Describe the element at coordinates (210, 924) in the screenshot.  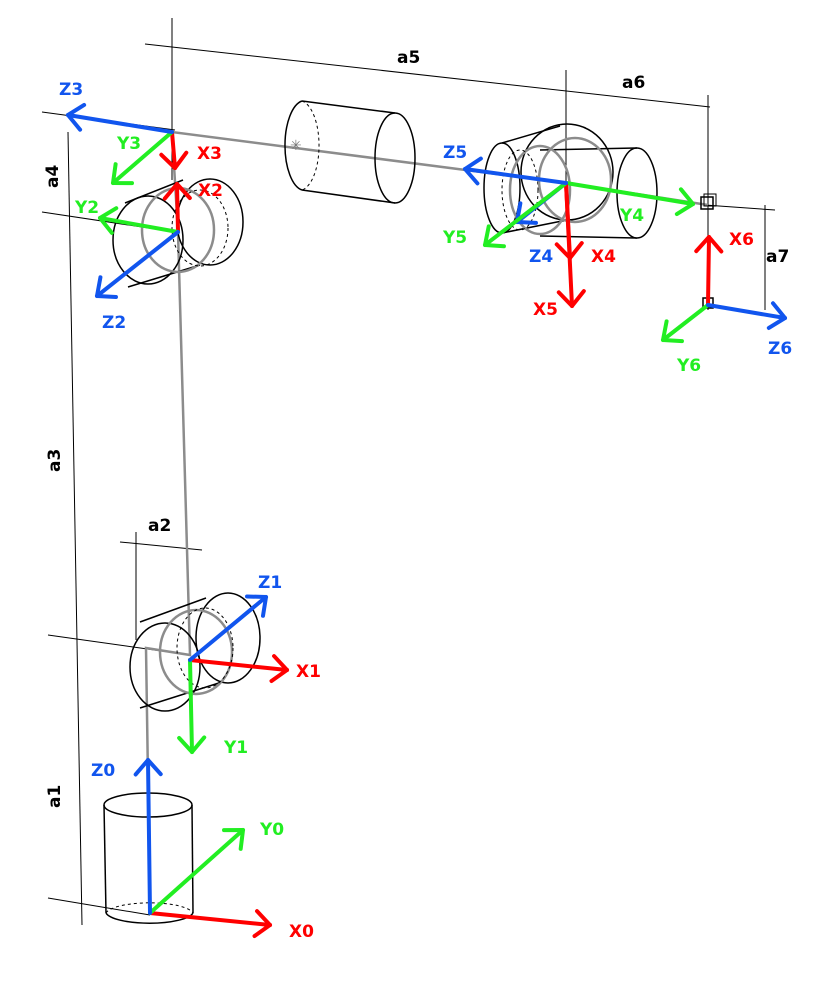
I see `axis-arrow-x0` at that location.